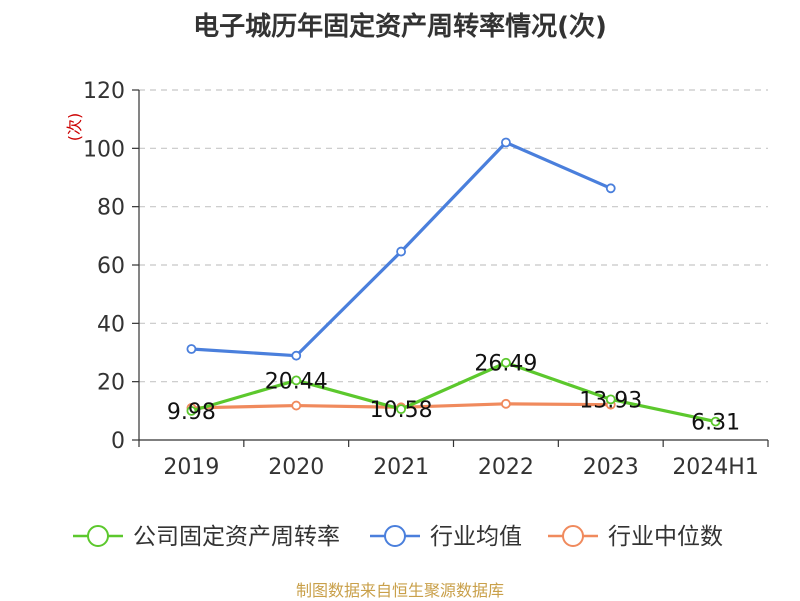 This screenshot has height=601, width=800. I want to click on data-labels: 9.98 20.44 10.58 26.49 13.93 6.31, so click(453, 394).